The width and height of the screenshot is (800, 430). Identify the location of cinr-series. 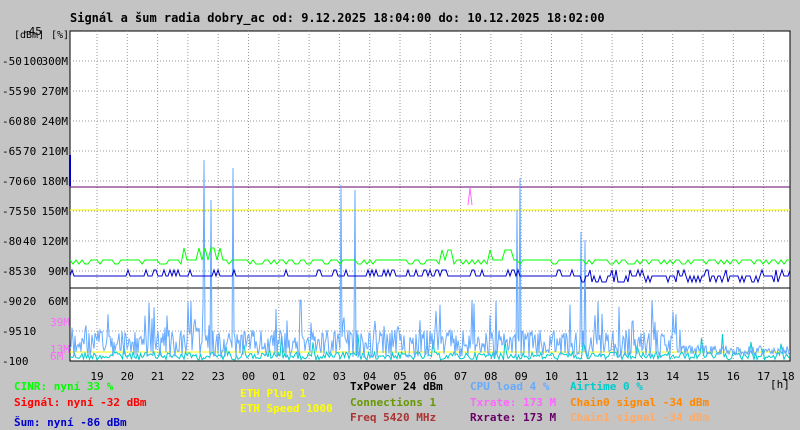
(429, 256).